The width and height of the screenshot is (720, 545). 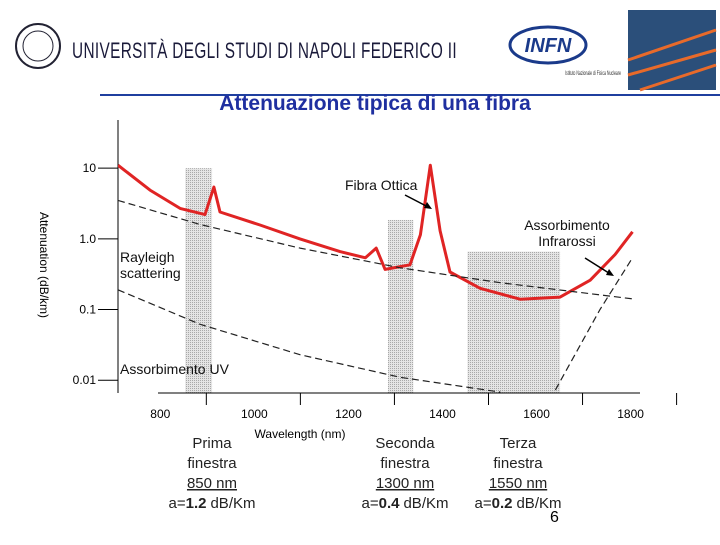 I want to click on window-label: Prima, so click(x=212, y=443).